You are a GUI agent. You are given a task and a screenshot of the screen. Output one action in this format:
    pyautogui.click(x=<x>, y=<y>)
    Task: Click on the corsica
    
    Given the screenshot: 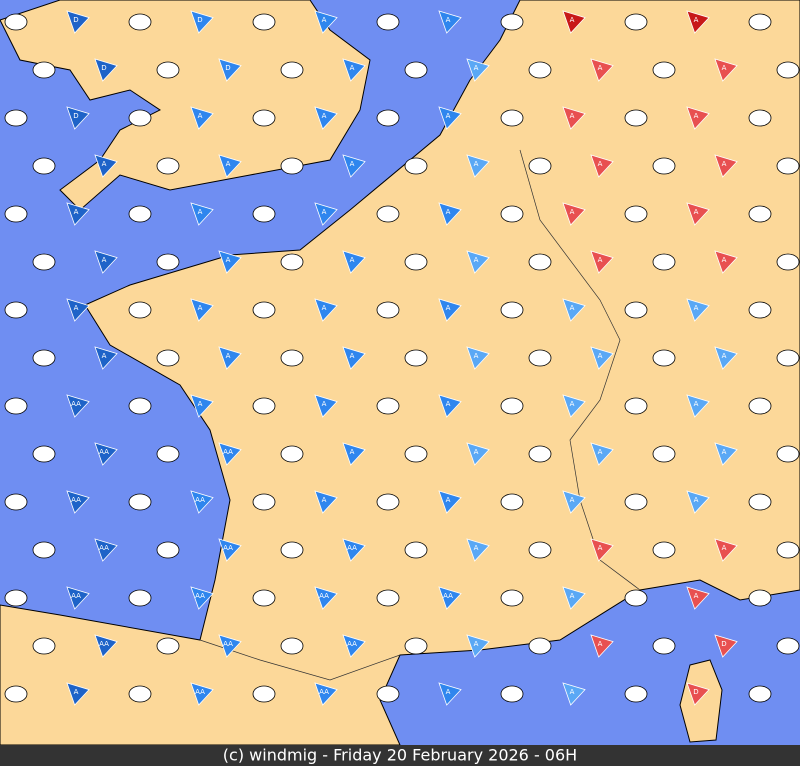 What is the action you would take?
    pyautogui.click(x=701, y=701)
    